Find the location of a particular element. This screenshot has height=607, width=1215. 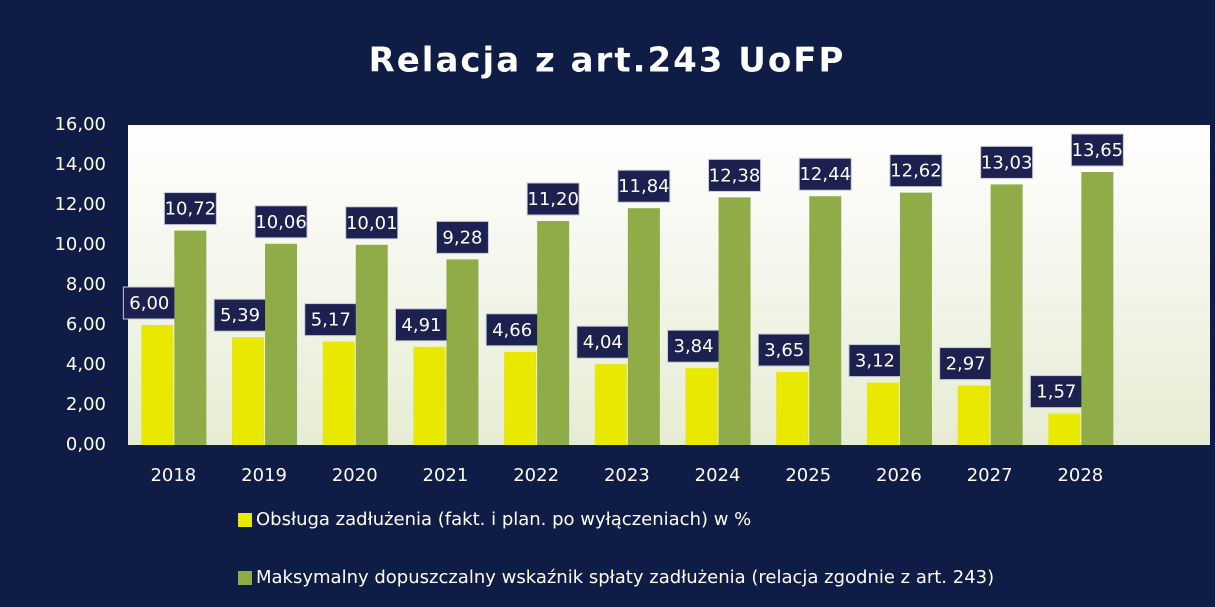

data-label: 3,65 is located at coordinates (784, 350).